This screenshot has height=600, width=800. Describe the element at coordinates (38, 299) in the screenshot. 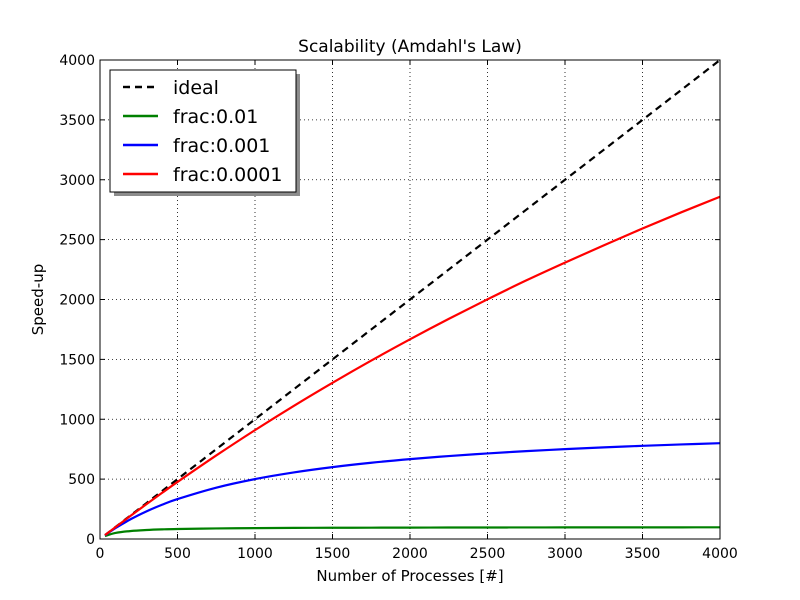

I see `y-axis-label: Speed-up` at that location.